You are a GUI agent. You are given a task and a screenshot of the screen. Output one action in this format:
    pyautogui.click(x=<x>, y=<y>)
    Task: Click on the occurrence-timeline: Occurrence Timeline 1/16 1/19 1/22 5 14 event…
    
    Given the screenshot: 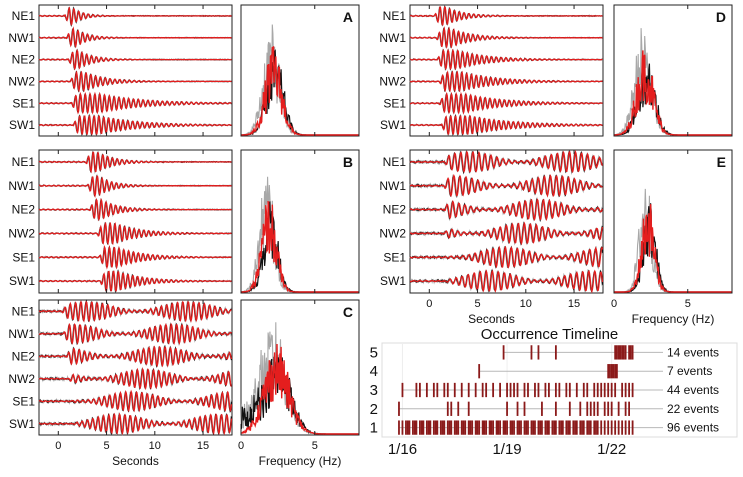 What is the action you would take?
    pyautogui.click(x=554, y=392)
    